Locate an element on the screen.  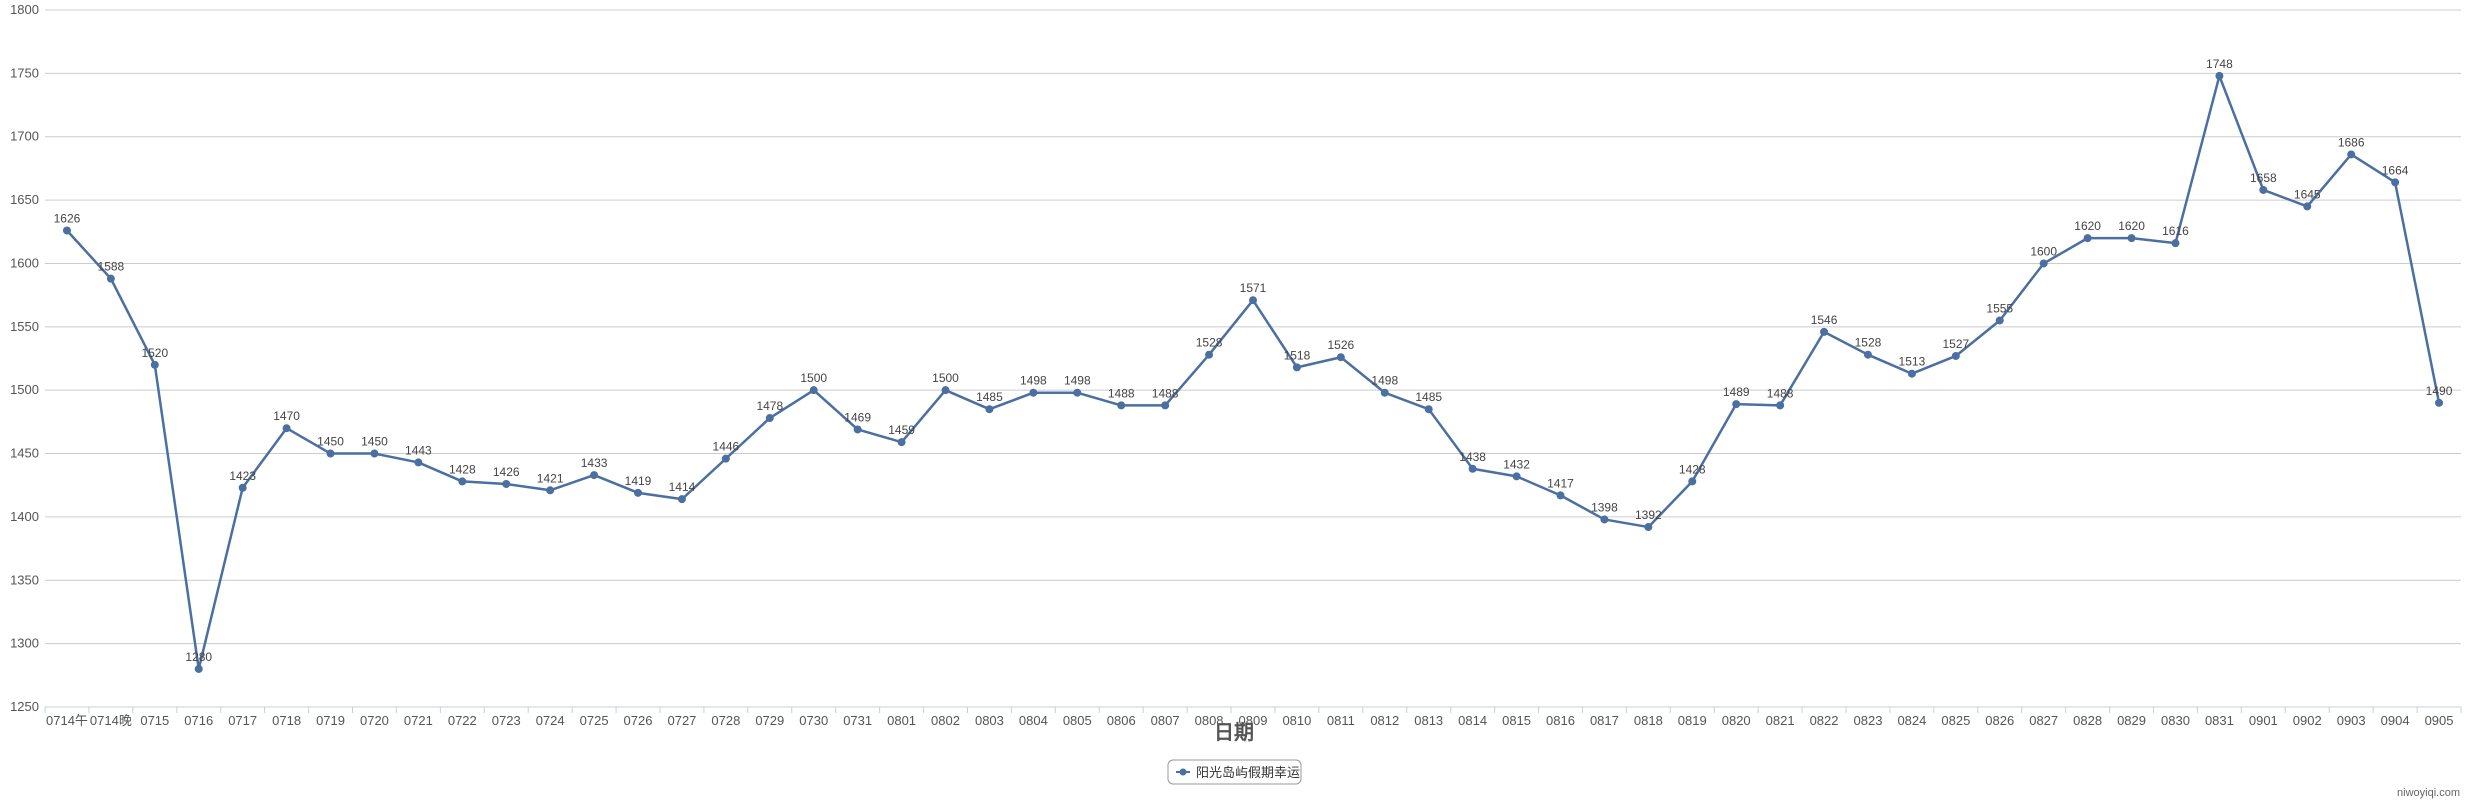
data-label: 1438 is located at coordinates (1472, 457).